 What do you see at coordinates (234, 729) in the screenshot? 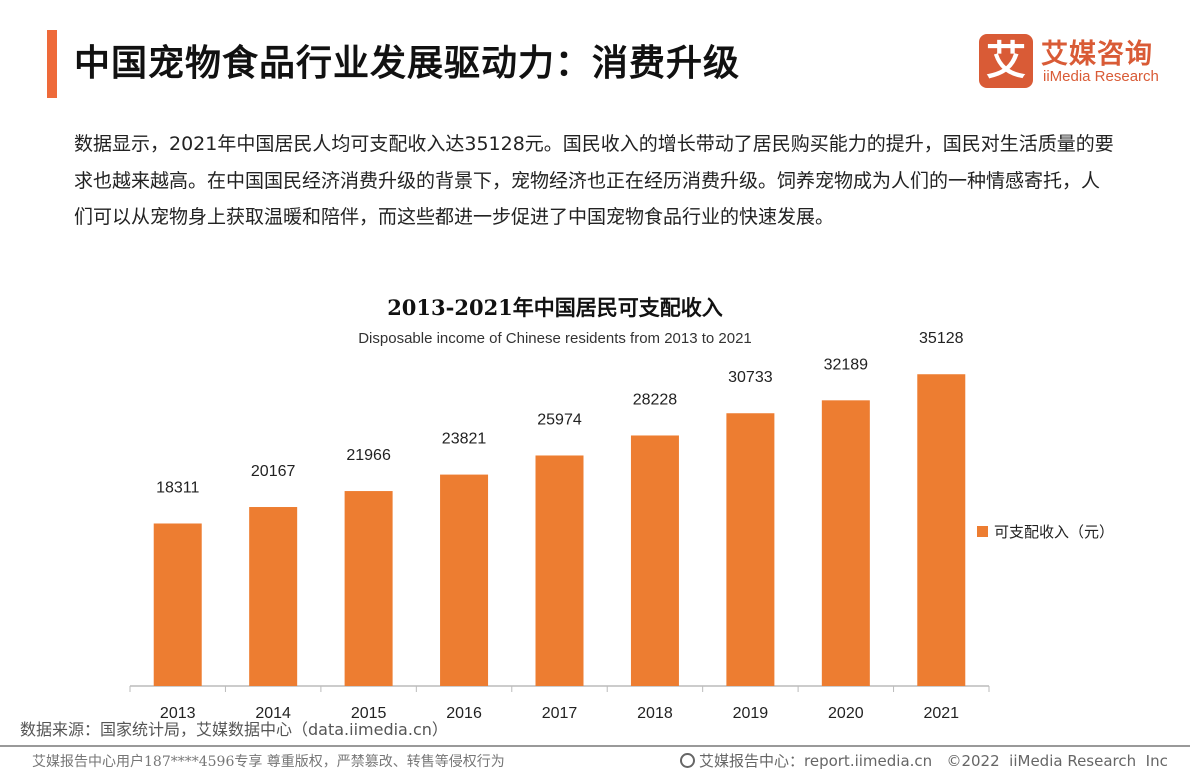
I see `data-source: 数据来源：国家统计局，艾媒数据中心（data.iimedia.cn）` at bounding box center [234, 729].